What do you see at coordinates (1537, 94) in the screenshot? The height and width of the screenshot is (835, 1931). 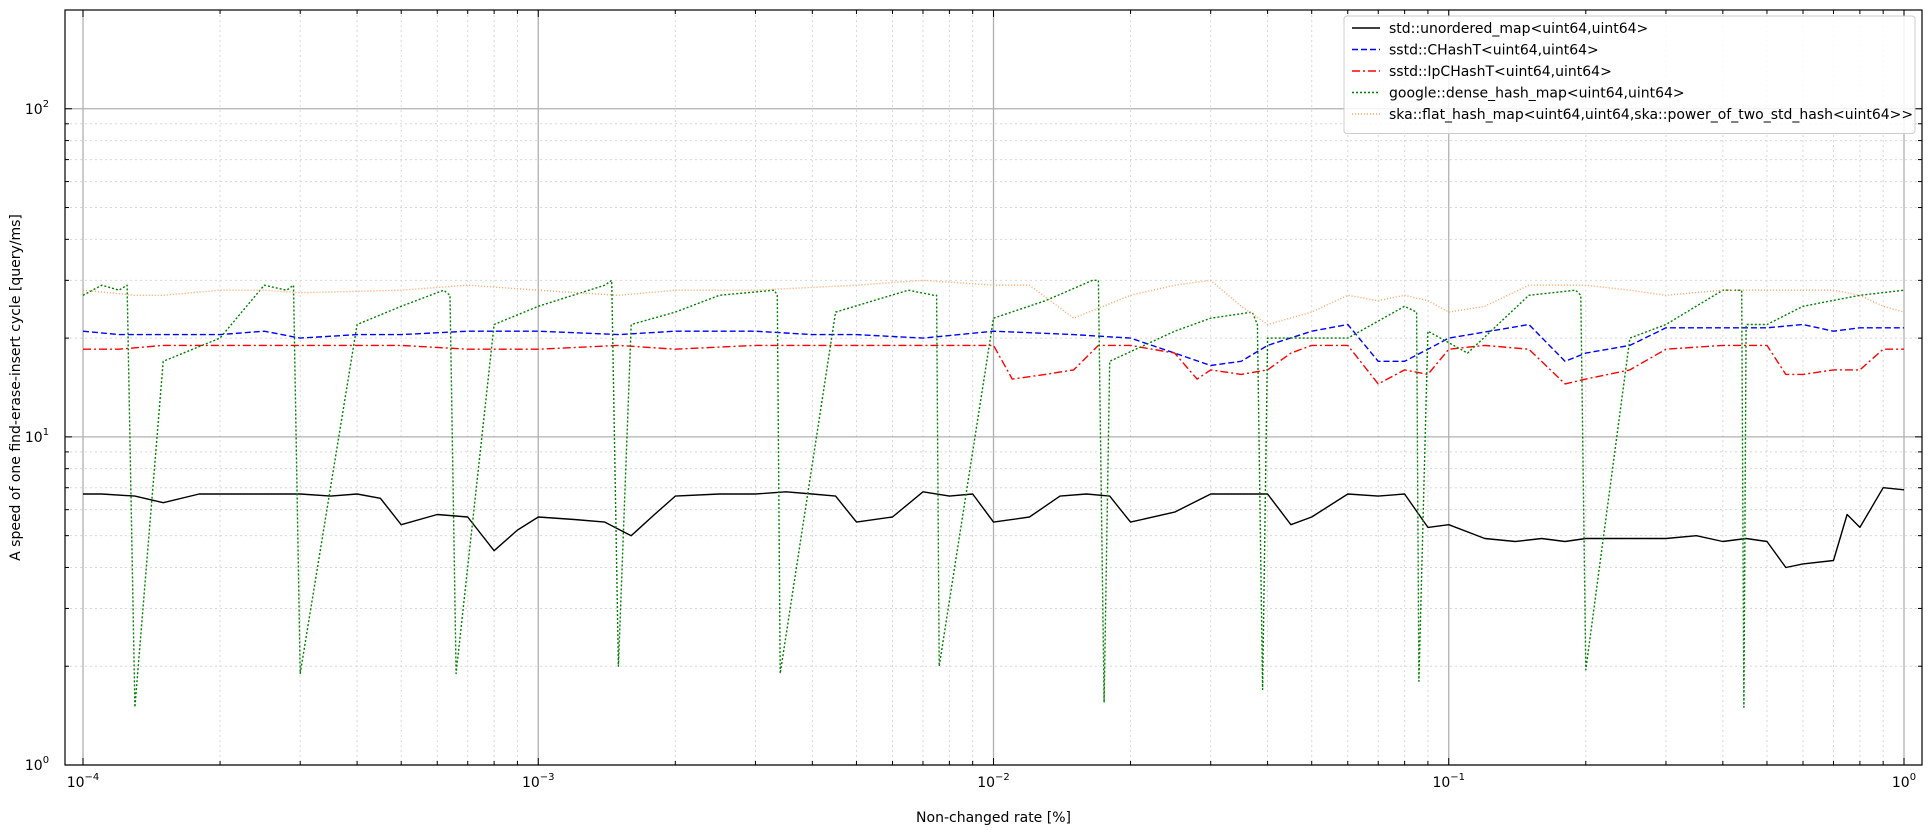 I see `legend-label-3: google::dense_hash_map<uint64,uint64>` at bounding box center [1537, 94].